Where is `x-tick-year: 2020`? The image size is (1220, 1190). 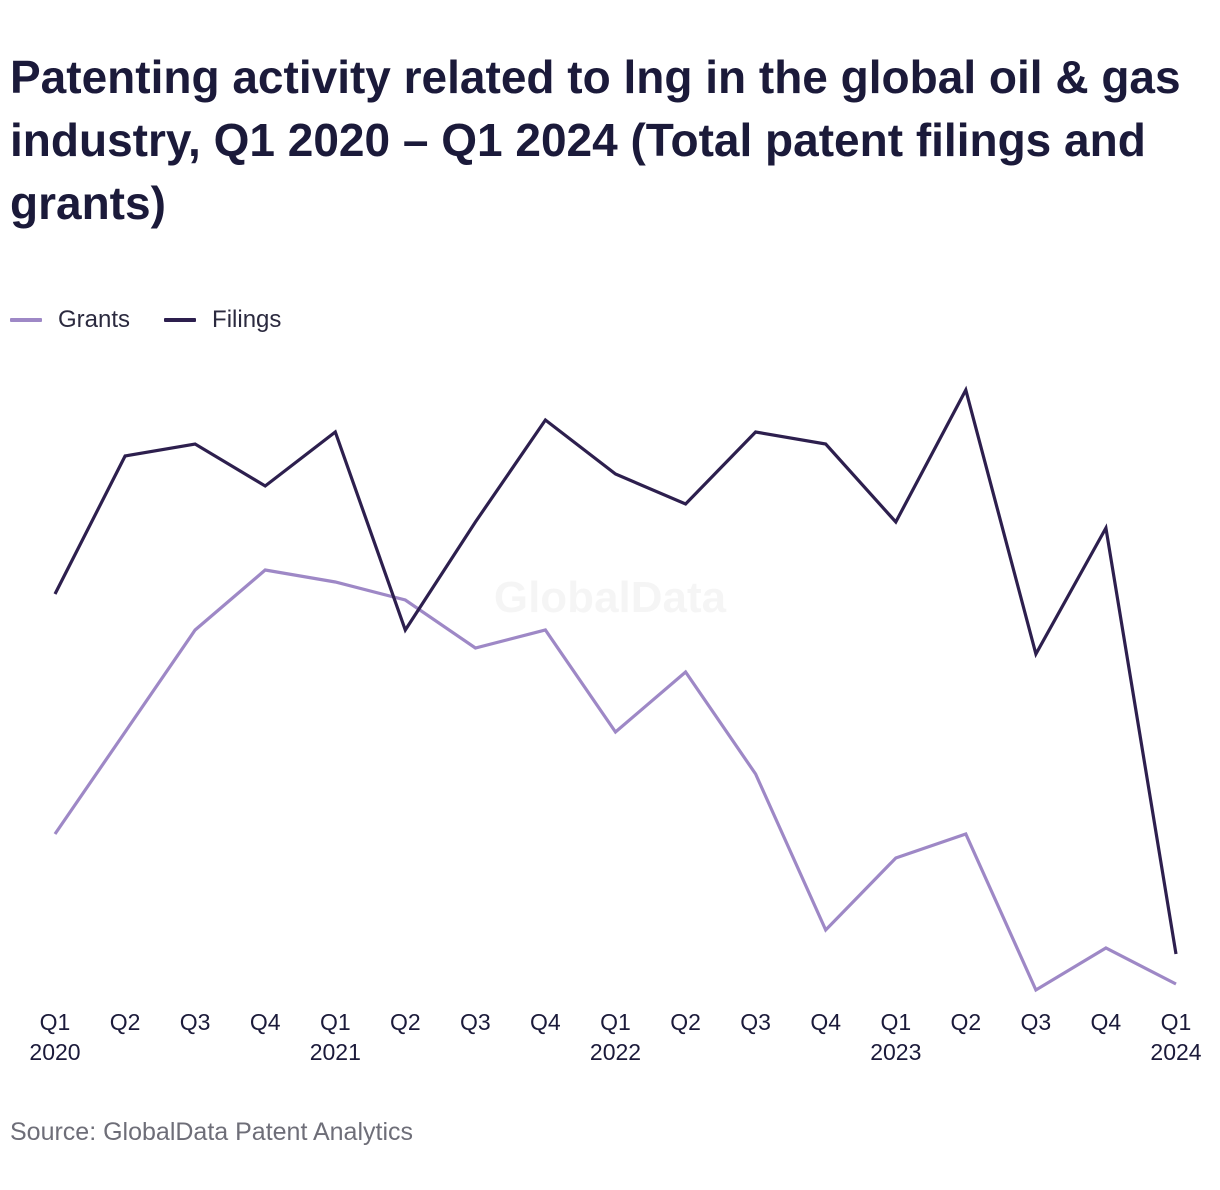
x-tick-year: 2020 is located at coordinates (54, 1052).